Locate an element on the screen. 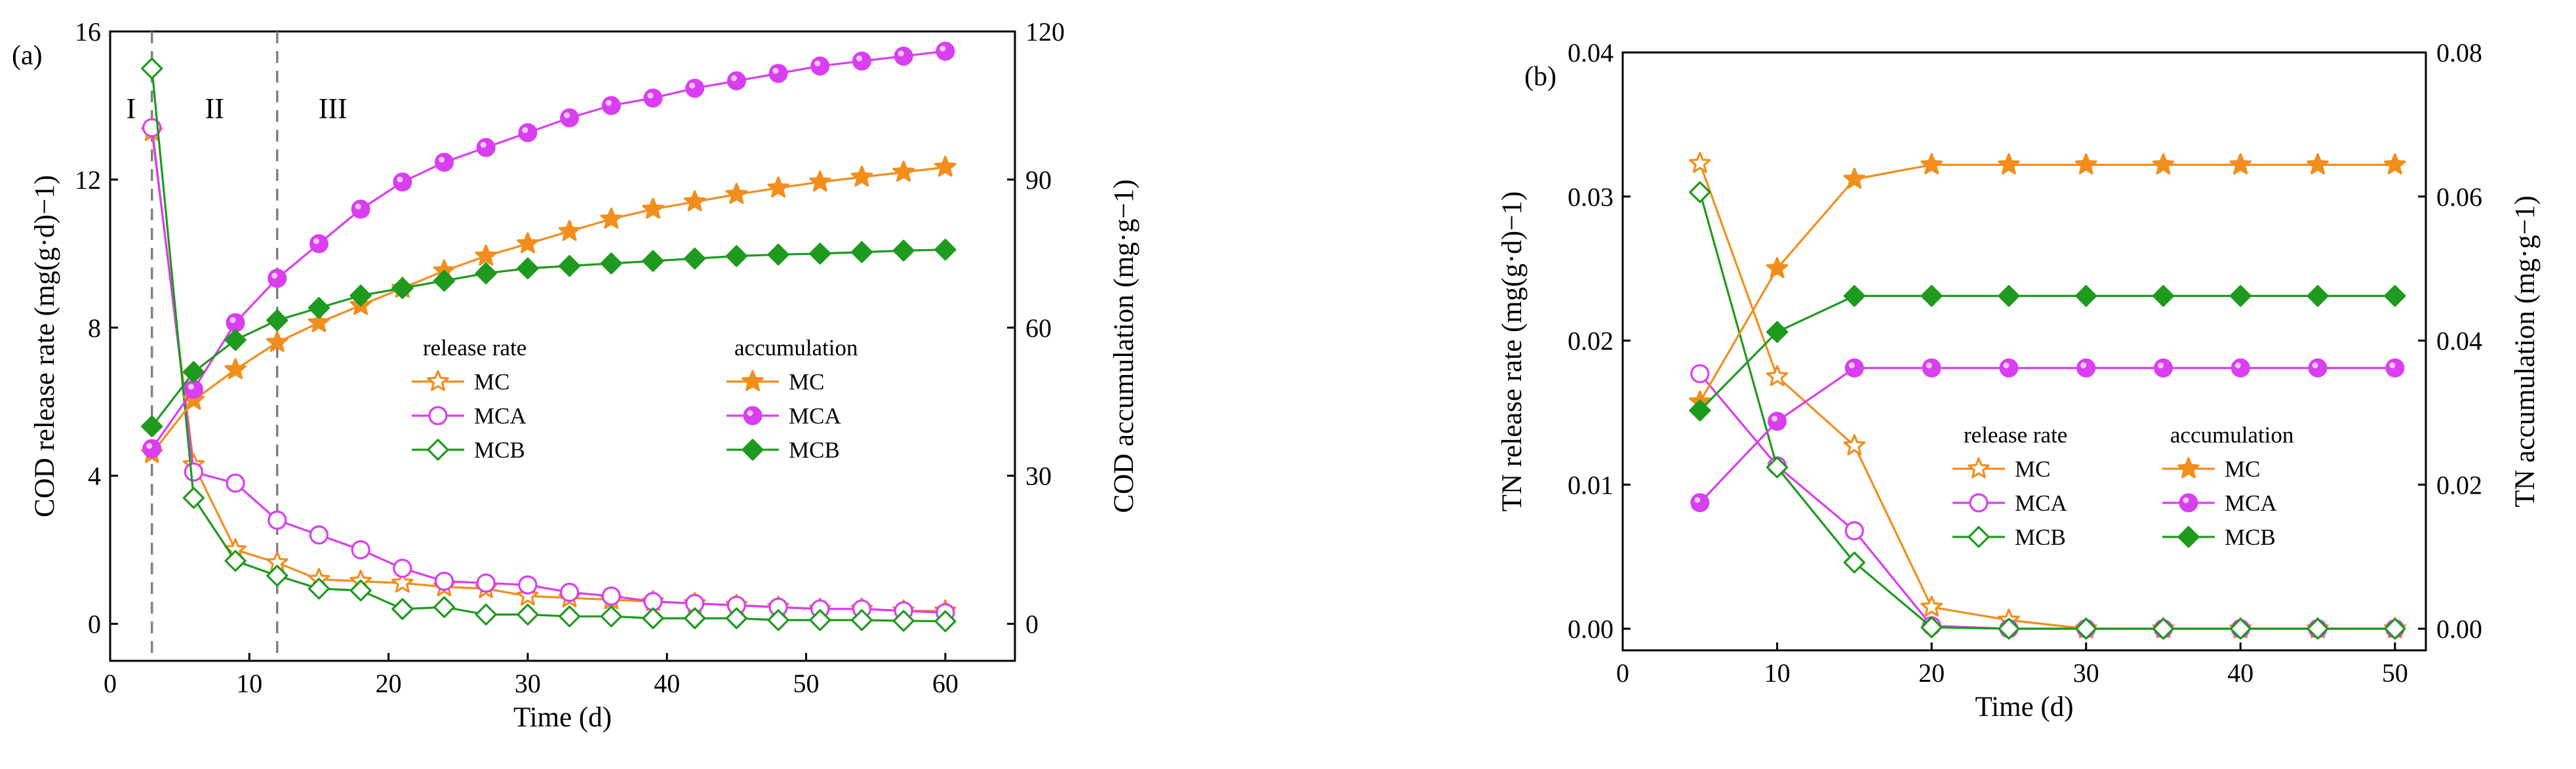 The height and width of the screenshot is (769, 2576). x-axis-label: Time (d) is located at coordinates (562, 717).